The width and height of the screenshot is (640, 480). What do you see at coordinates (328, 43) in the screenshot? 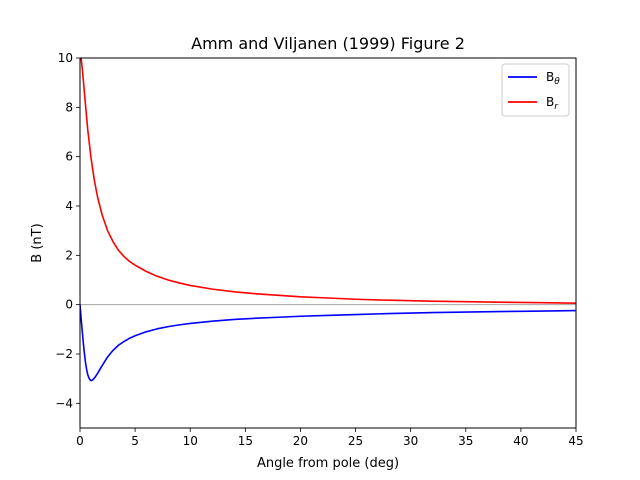
I see `chart-title: Amm and Viljanen (1999) Figure 2` at bounding box center [328, 43].